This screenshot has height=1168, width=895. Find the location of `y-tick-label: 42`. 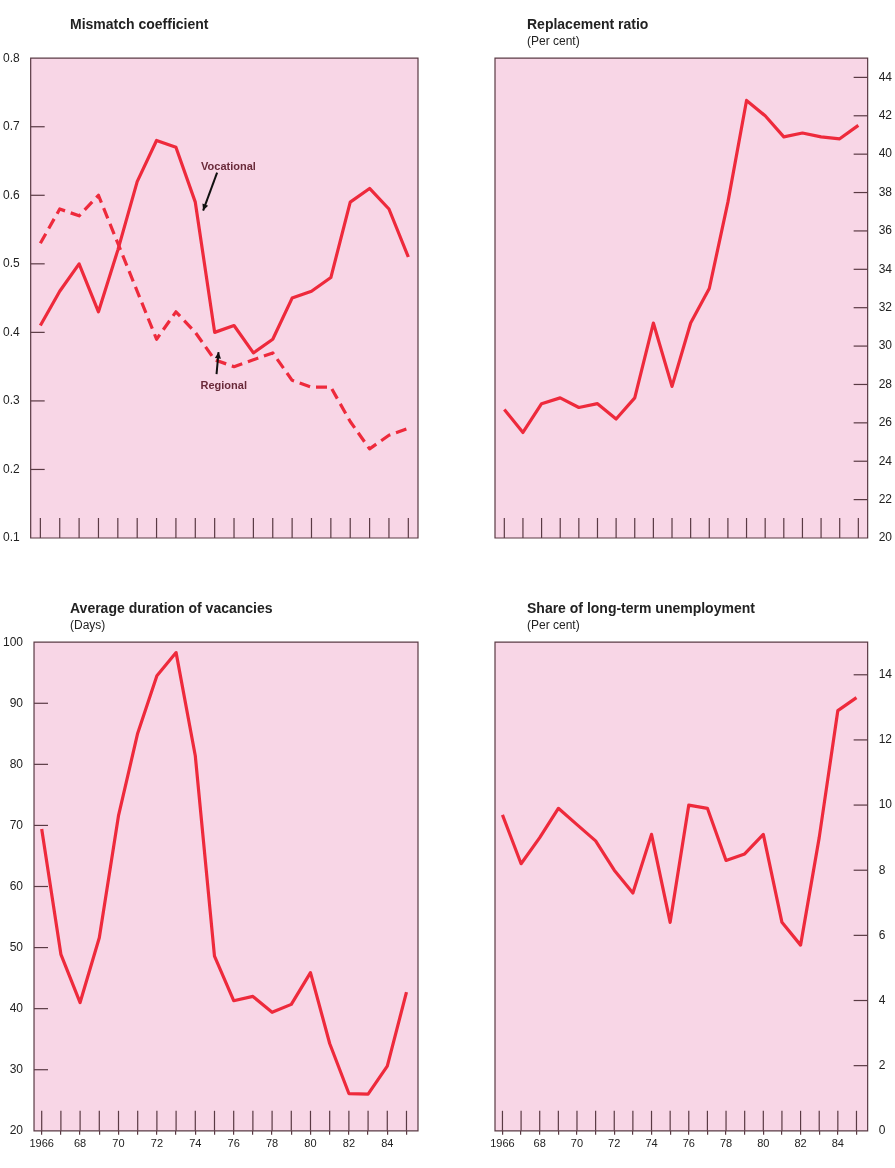

y-tick-label: 42 is located at coordinates (885, 115).